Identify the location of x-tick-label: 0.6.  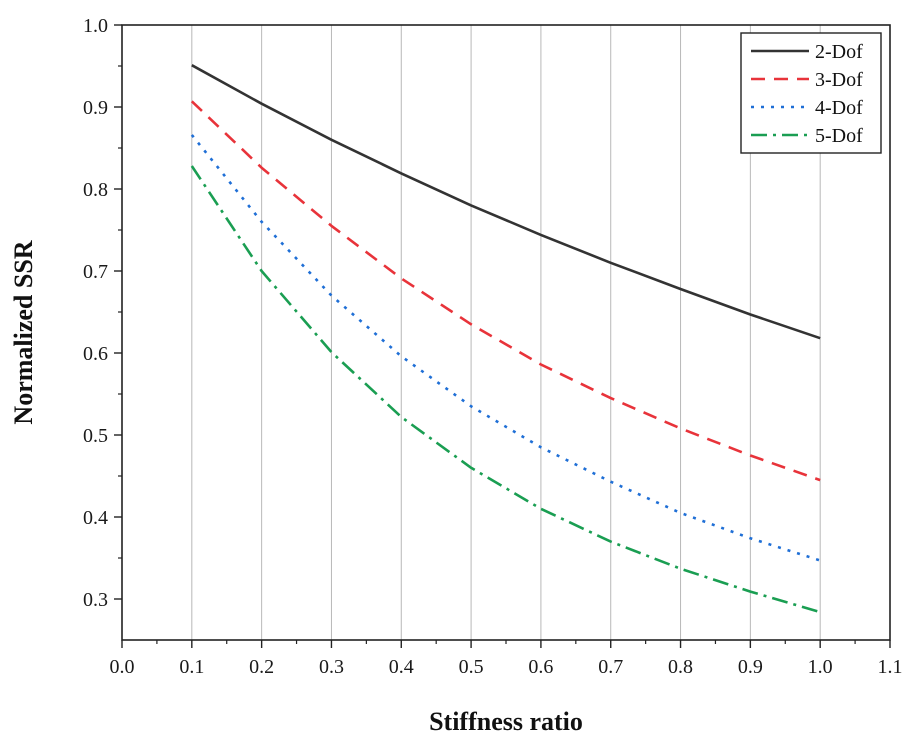
(540, 667).